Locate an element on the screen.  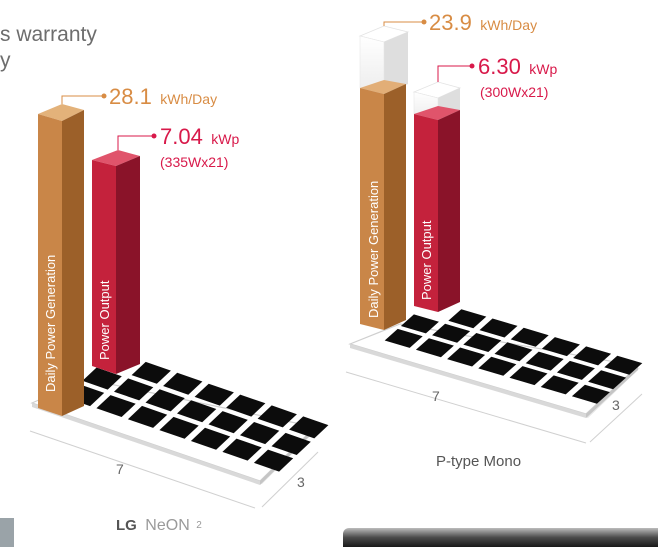
left-generation-bar-label: Daily Power Generation is located at coordinates (50, 323).